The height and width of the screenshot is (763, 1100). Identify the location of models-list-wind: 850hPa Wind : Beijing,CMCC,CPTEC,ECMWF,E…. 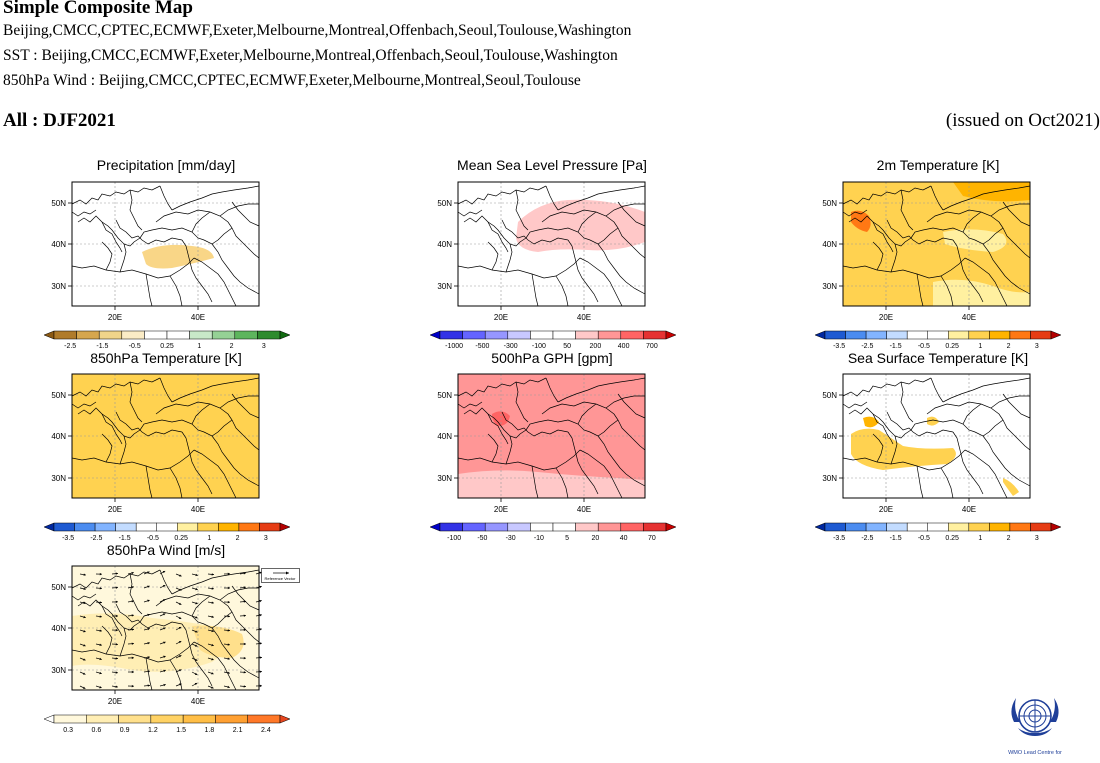
(292, 81).